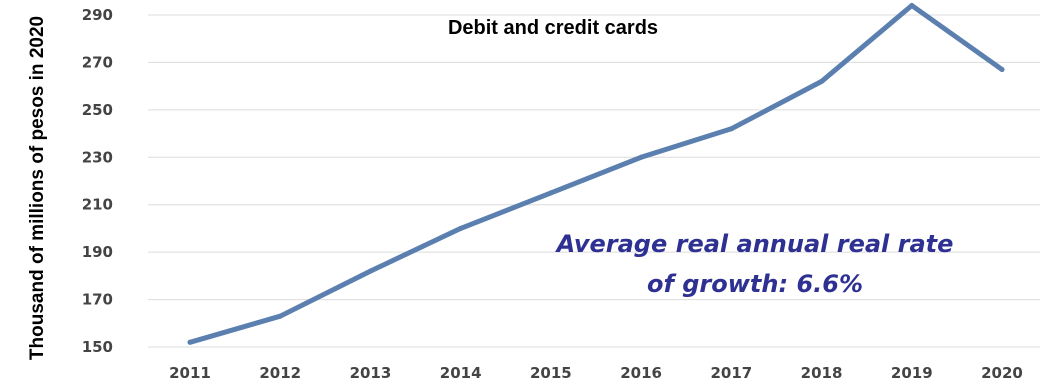  I want to click on x-tick-label: 2014, so click(461, 373).